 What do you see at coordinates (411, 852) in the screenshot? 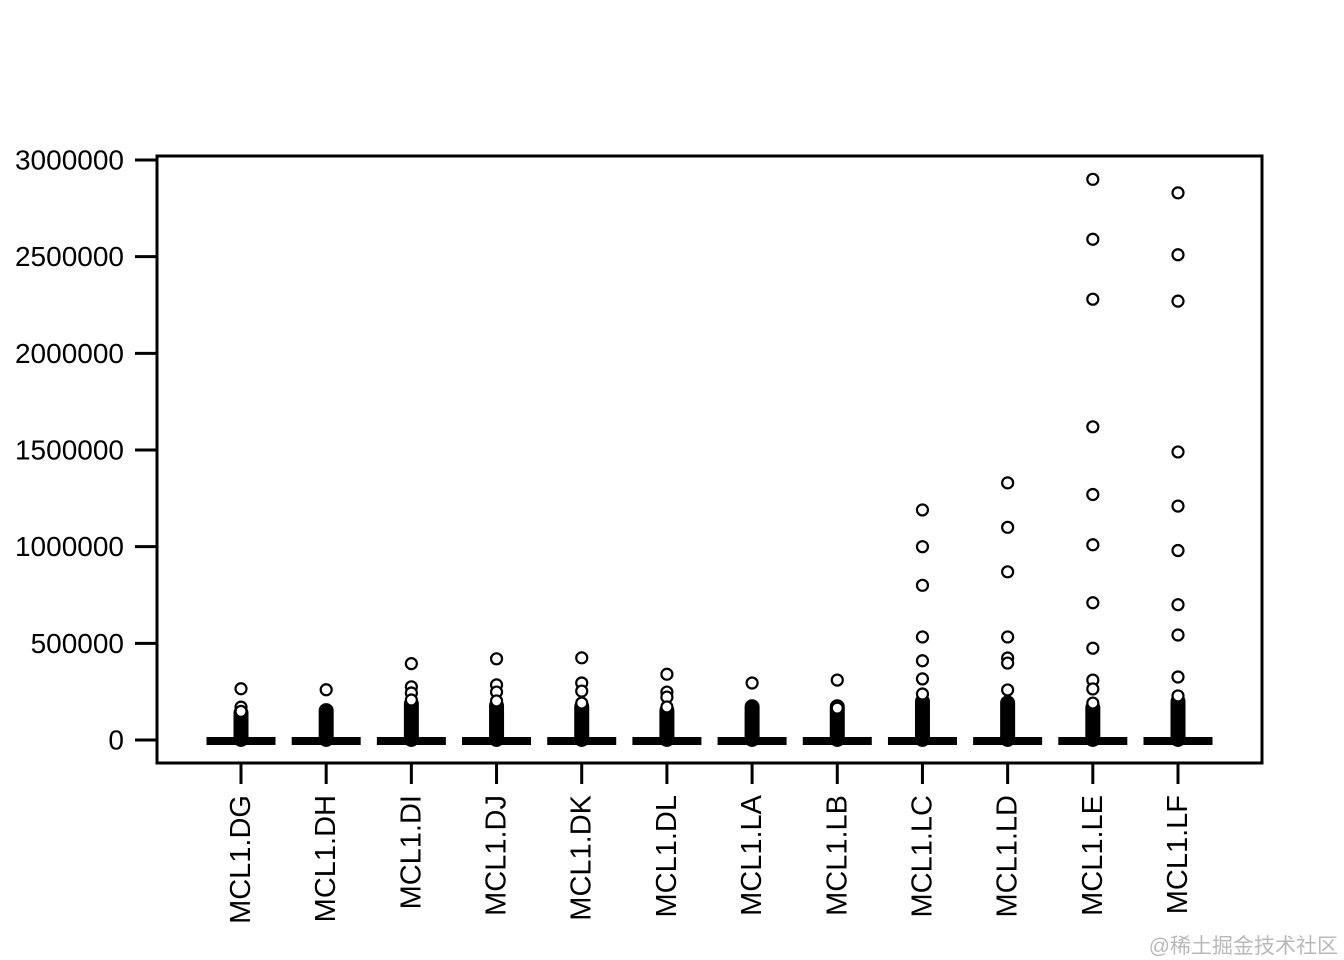
I see `x-category-label: MCL1.DI` at bounding box center [411, 852].